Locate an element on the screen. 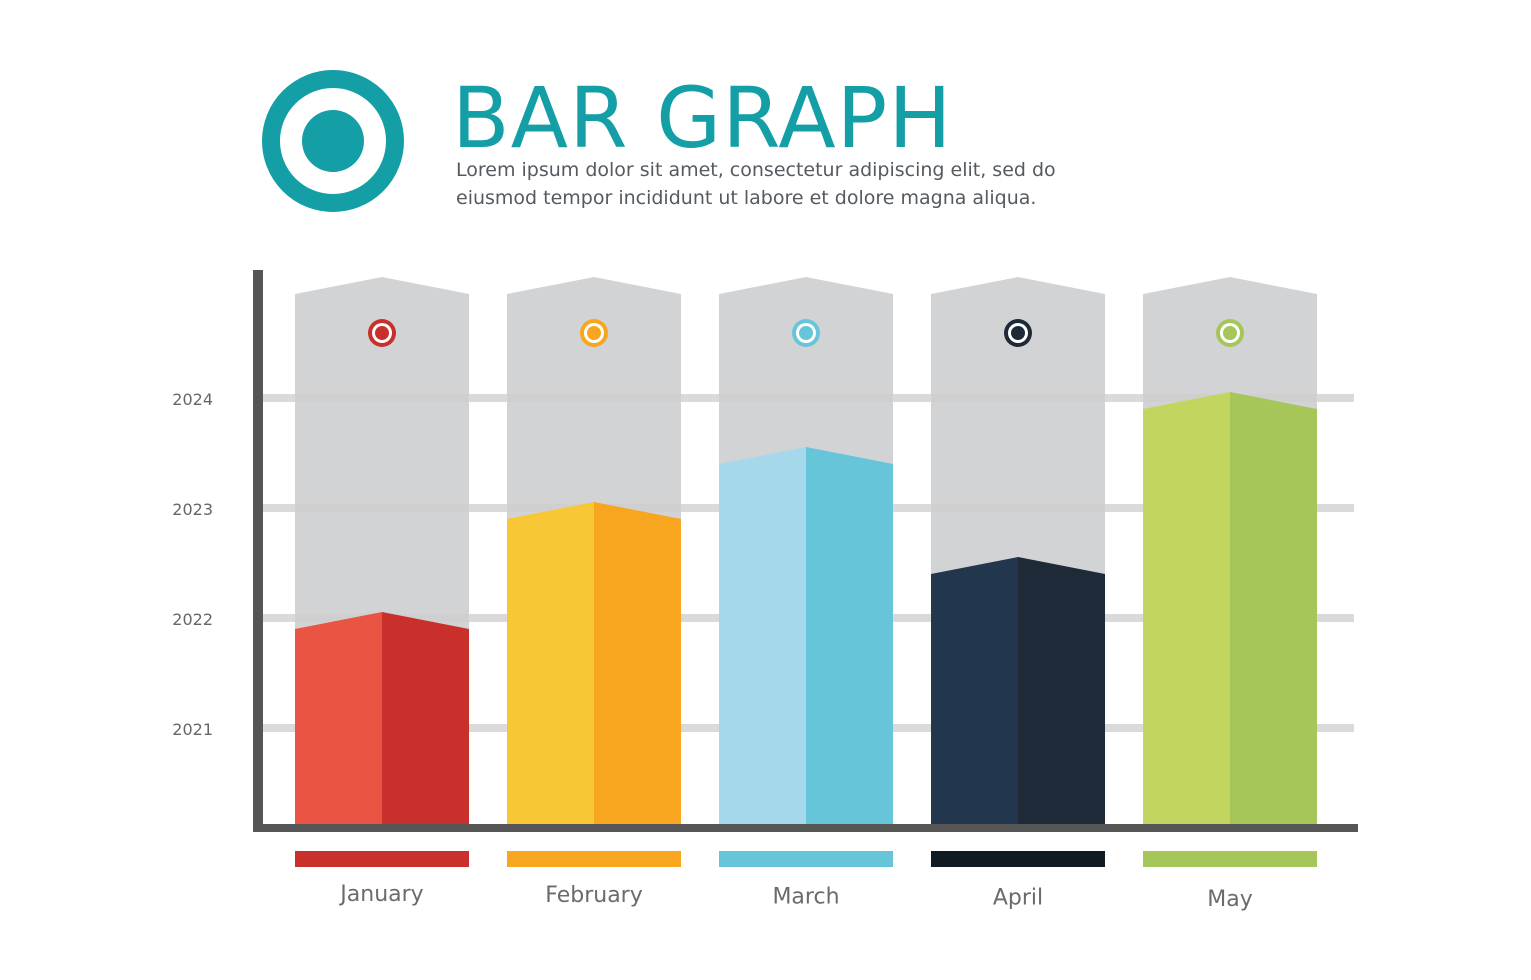 This screenshot has width=1531, height=980. target-icon is located at coordinates (333, 141).